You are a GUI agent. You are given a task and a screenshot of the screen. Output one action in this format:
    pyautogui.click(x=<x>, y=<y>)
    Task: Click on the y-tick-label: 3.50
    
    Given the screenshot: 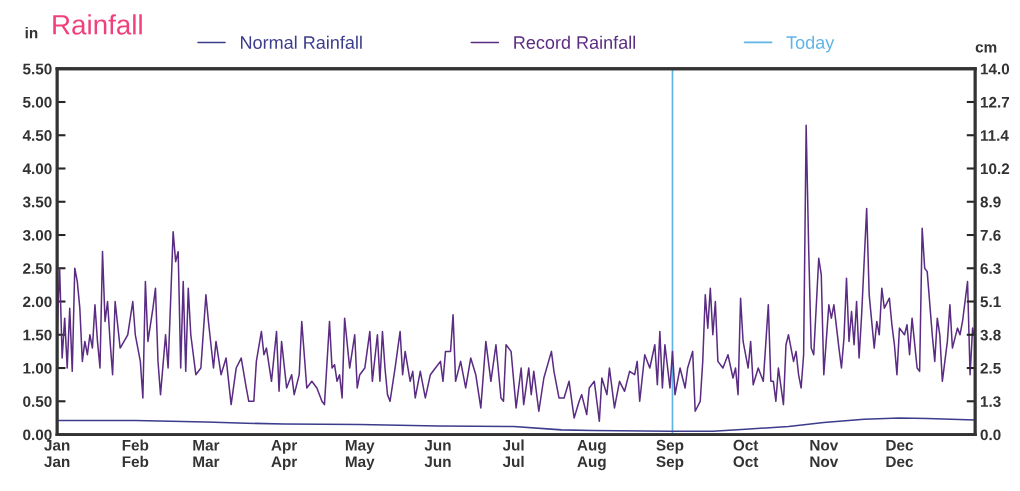 What is the action you would take?
    pyautogui.click(x=37, y=202)
    